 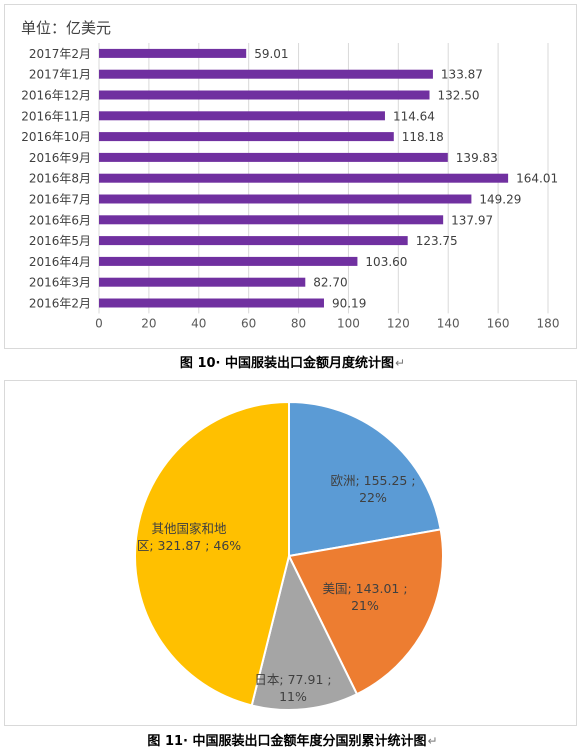 What do you see at coordinates (56, 96) in the screenshot?
I see `category-label: 2016年12月` at bounding box center [56, 96].